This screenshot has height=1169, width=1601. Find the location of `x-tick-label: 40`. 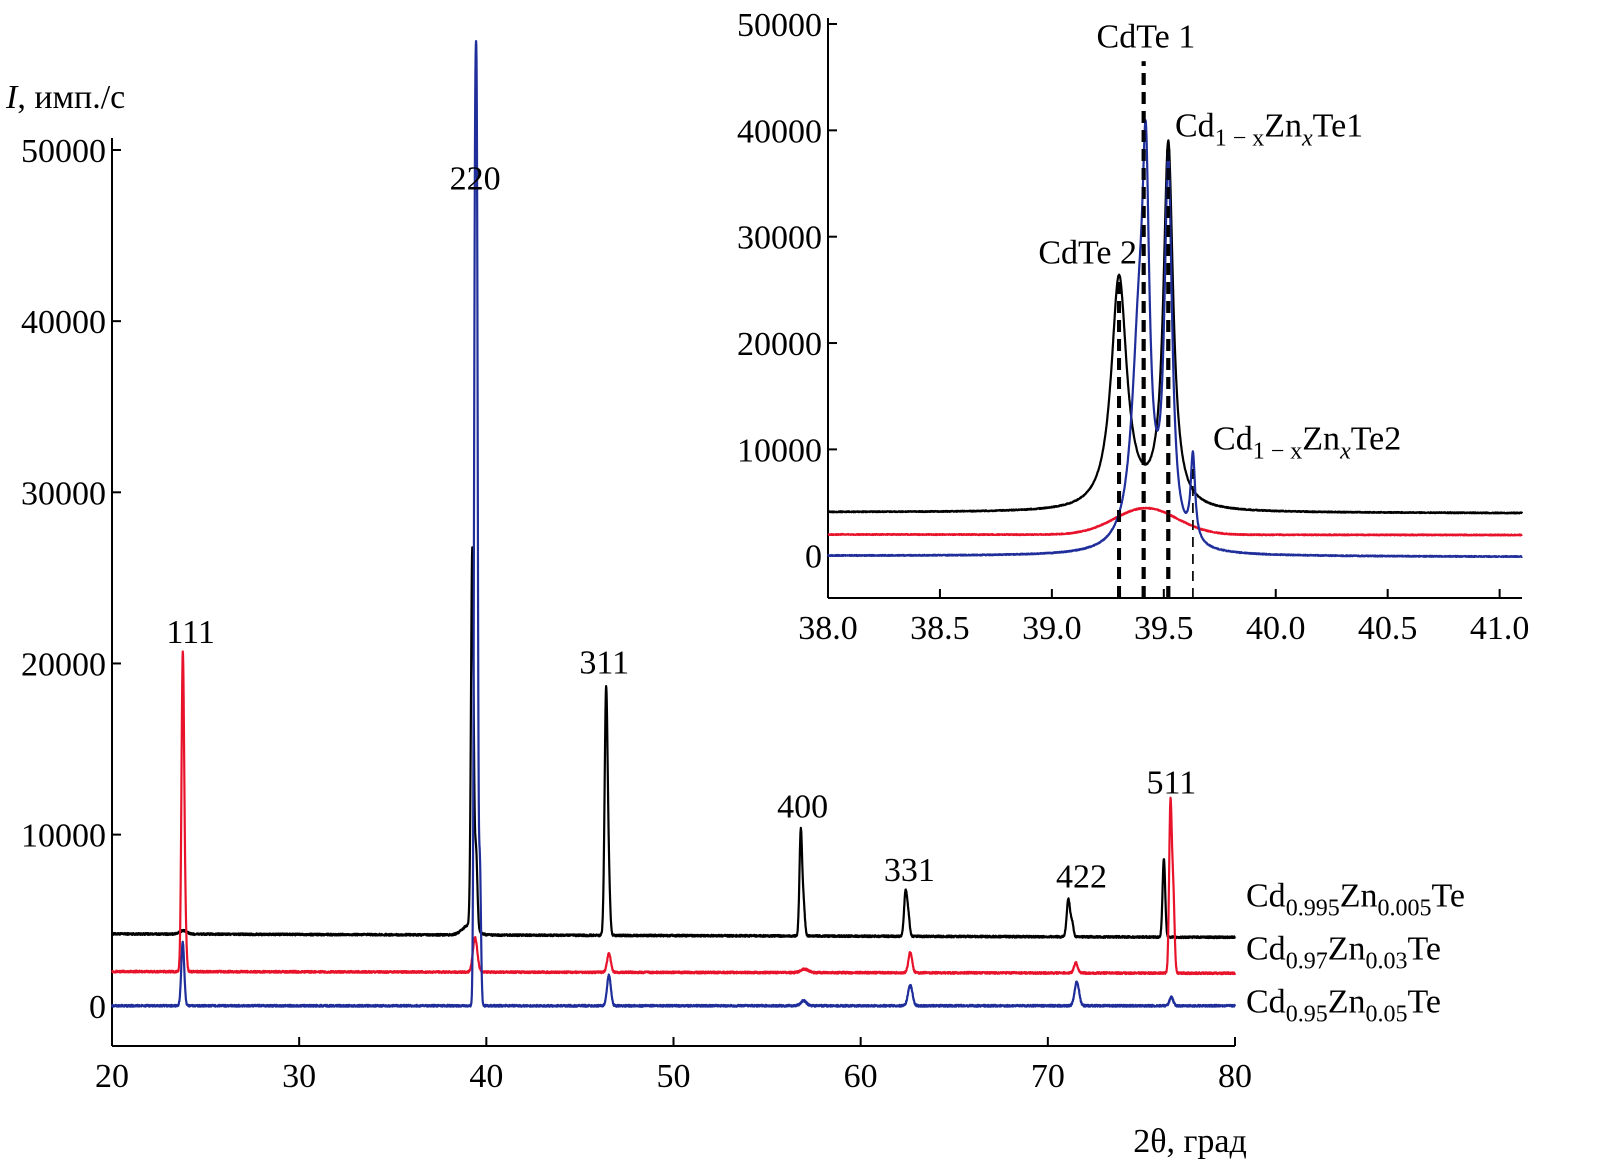

x-tick-label: 40 is located at coordinates (486, 1076).